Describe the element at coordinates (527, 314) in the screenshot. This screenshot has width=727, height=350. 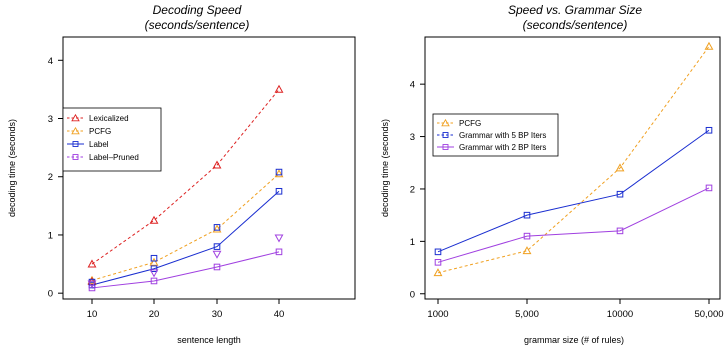
I see `x-tick-label: 5,000` at that location.